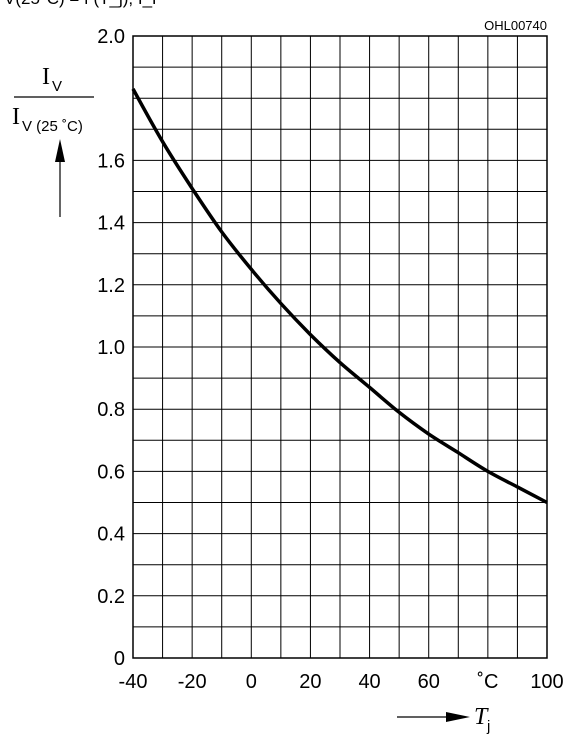  What do you see at coordinates (546, 682) in the screenshot?
I see `x-tick-label: 100` at bounding box center [546, 682].